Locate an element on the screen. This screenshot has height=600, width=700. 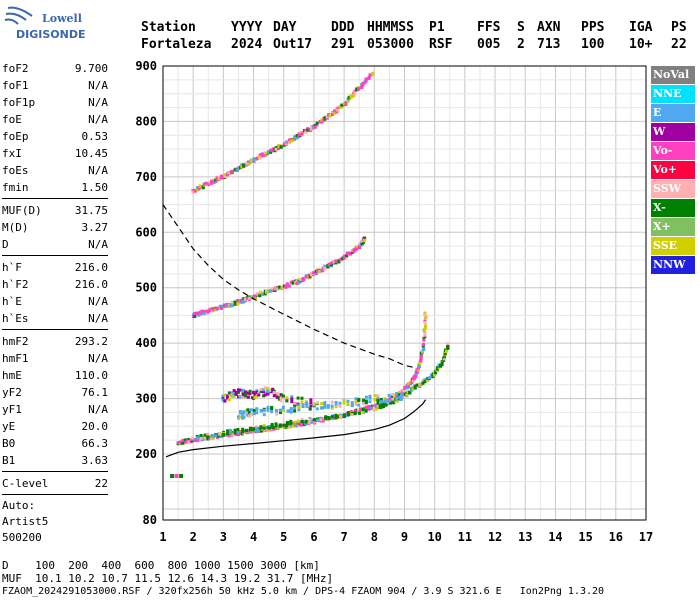
legend-entry: Vo- is located at coordinates (673, 151).